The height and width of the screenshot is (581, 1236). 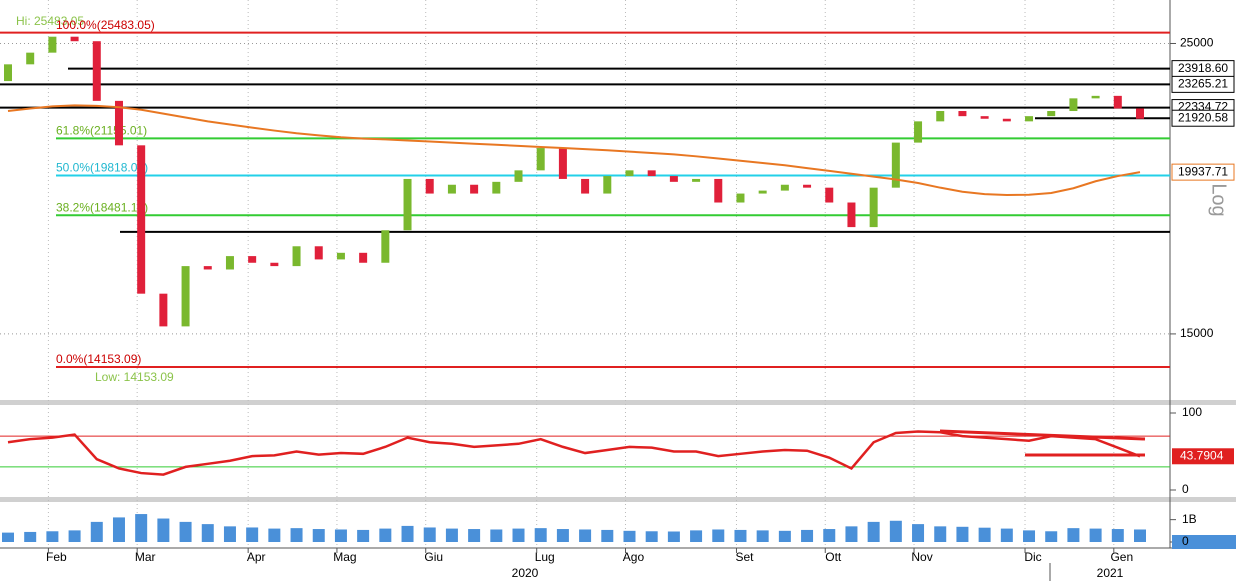 What do you see at coordinates (98, 359) in the screenshot?
I see `level-label: 0.0%(14153.09)` at bounding box center [98, 359].